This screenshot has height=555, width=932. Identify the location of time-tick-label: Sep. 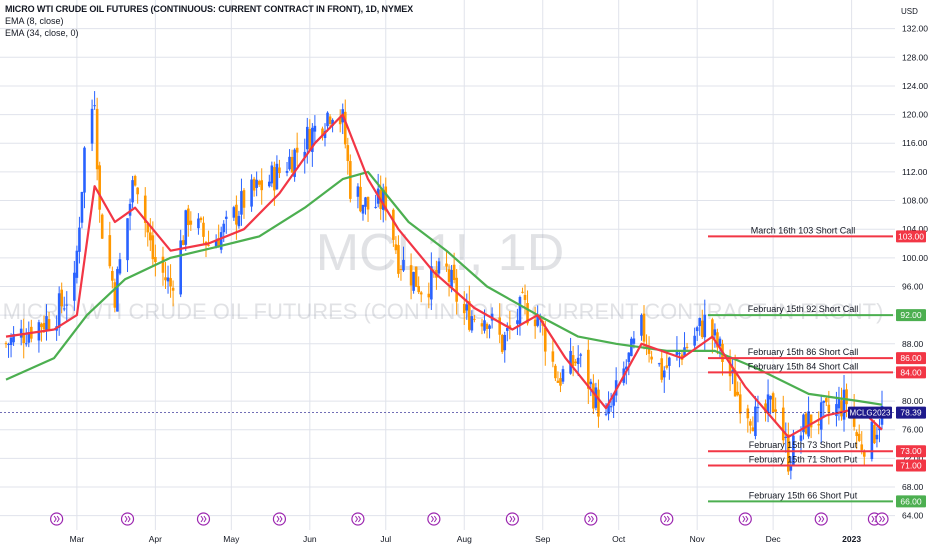
(542, 539).